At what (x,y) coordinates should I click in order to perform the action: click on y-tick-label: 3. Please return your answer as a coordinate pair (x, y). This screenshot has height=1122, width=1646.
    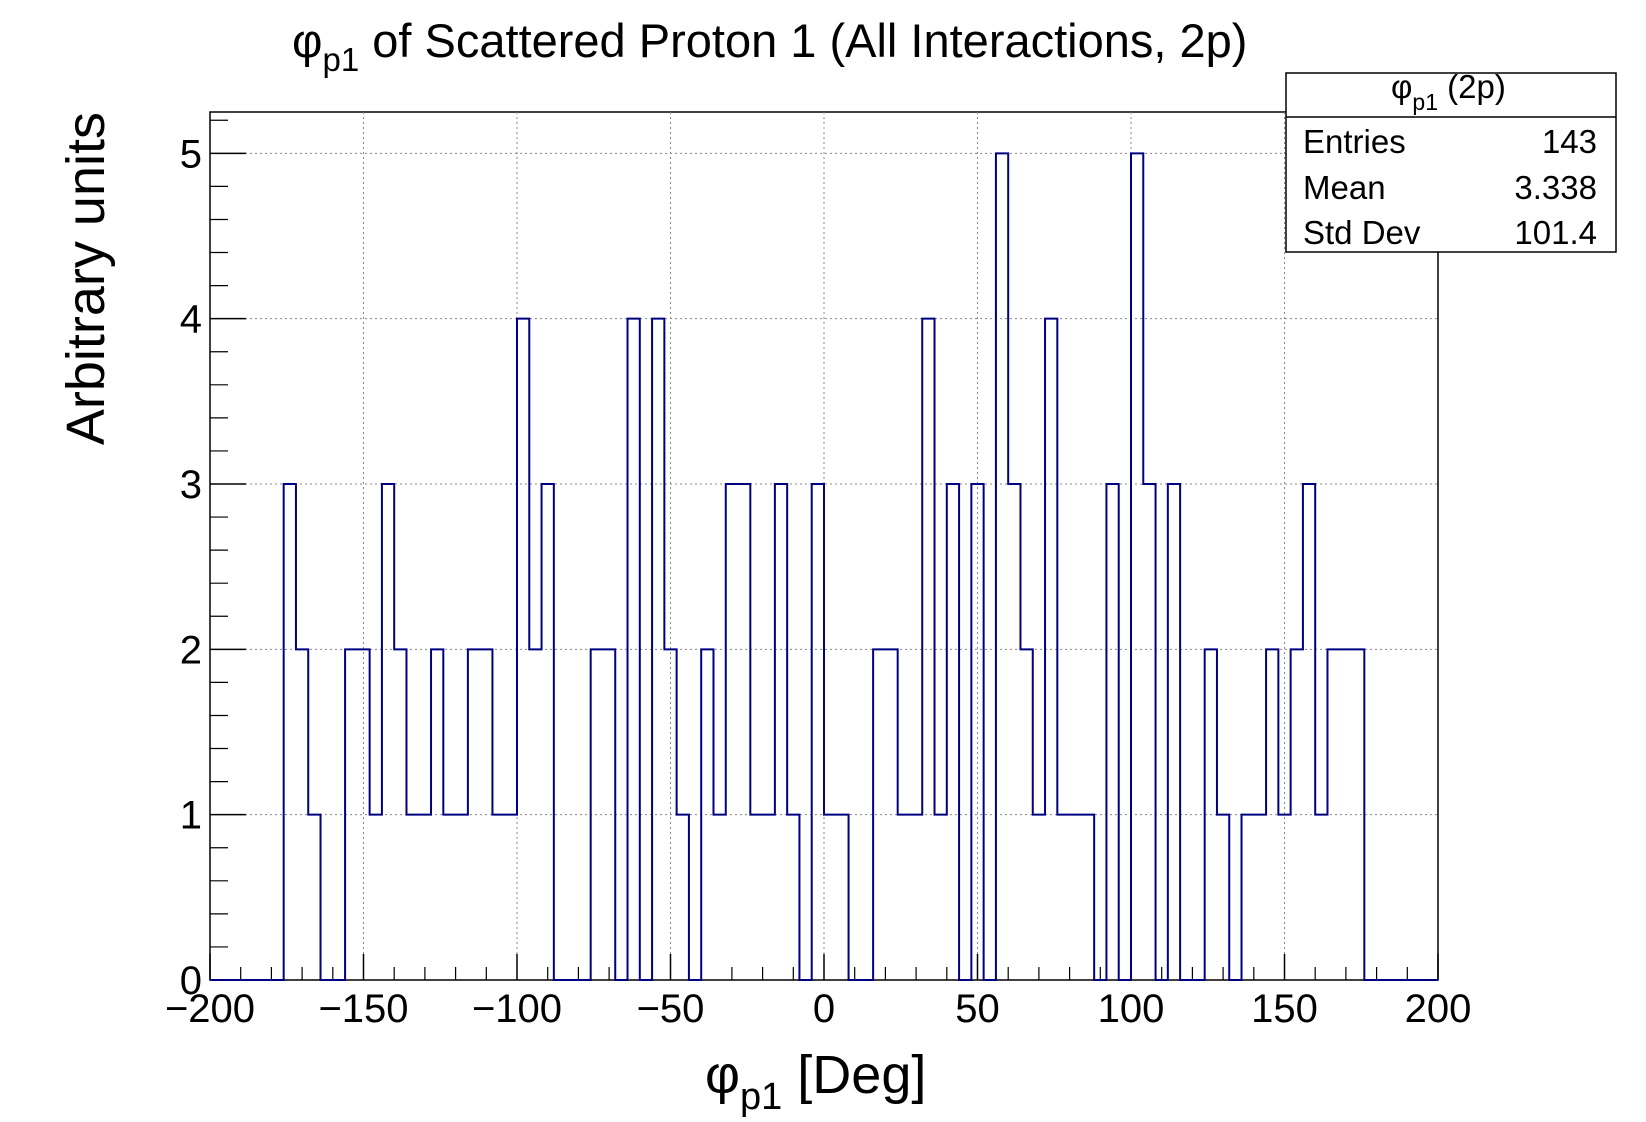
    Looking at the image, I should click on (191, 485).